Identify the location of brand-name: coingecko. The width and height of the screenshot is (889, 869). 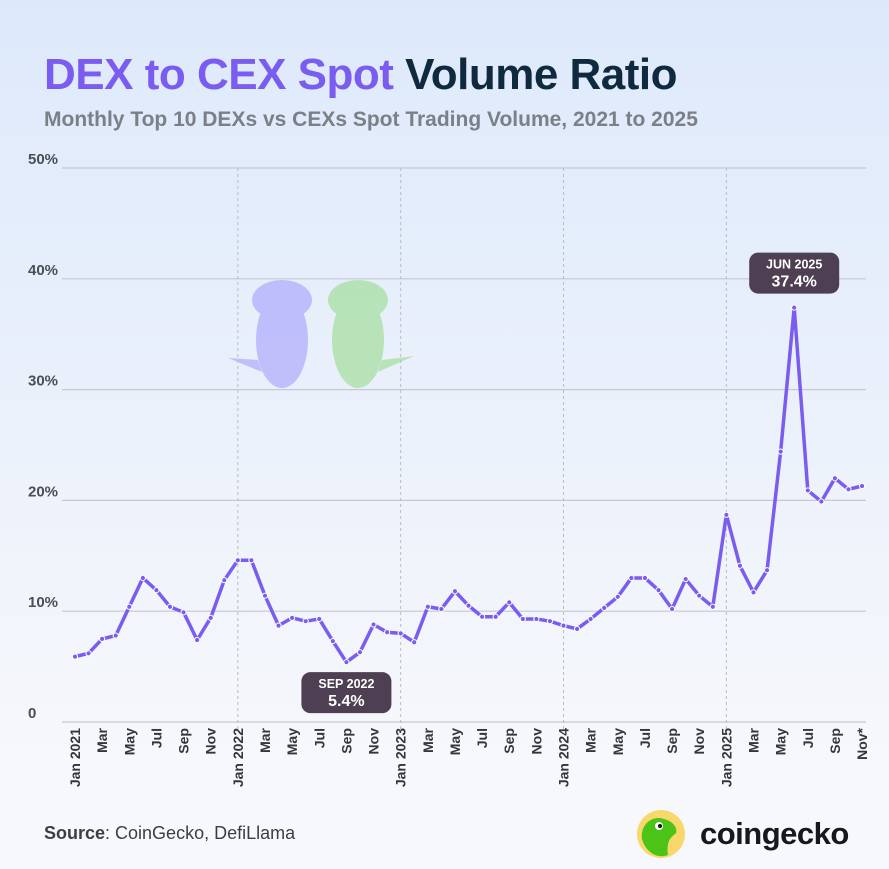
(774, 833).